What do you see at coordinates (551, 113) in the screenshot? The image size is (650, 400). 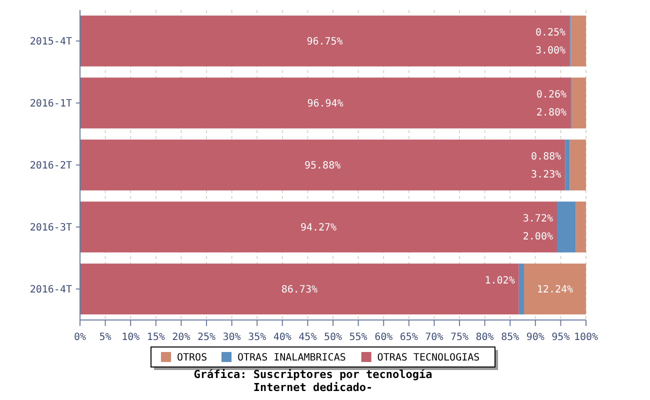 I see `data-label: 2.80%` at bounding box center [551, 113].